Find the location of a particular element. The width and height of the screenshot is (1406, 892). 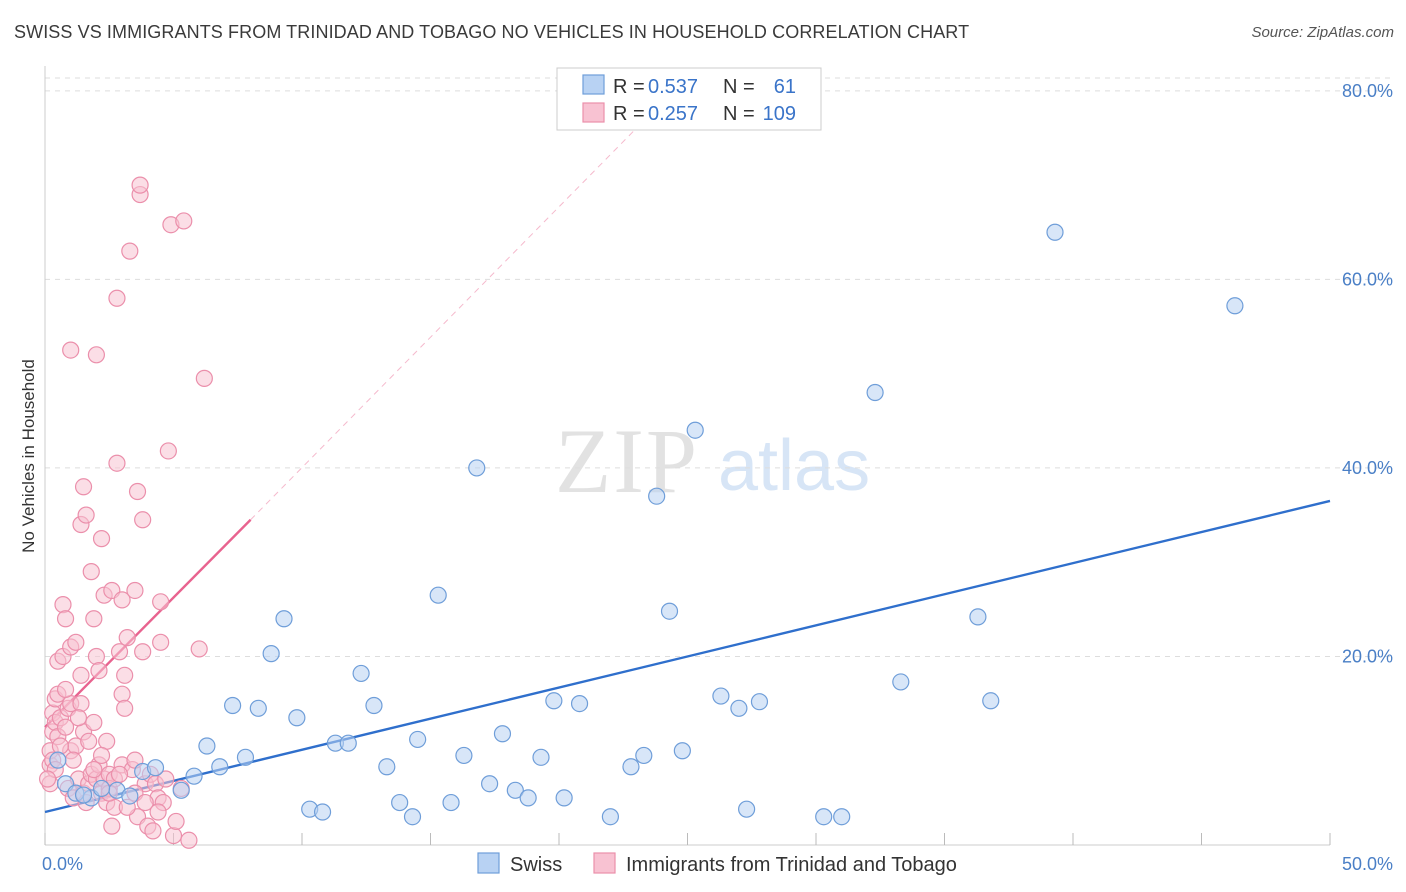

x-tick-labels: 0.0% 50.0% is located at coordinates (717, 864).